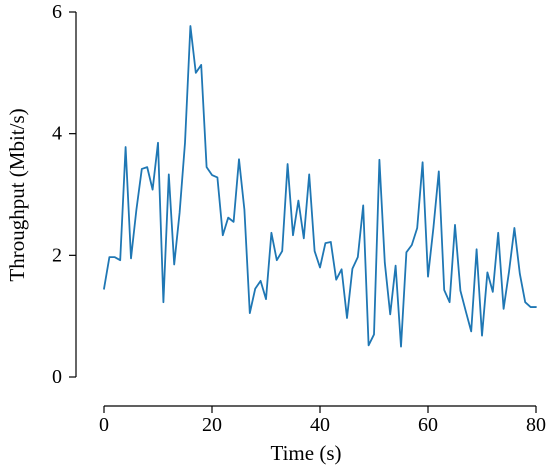 The width and height of the screenshot is (550, 469). Describe the element at coordinates (428, 425) in the screenshot. I see `x-tick-label: 60` at that location.